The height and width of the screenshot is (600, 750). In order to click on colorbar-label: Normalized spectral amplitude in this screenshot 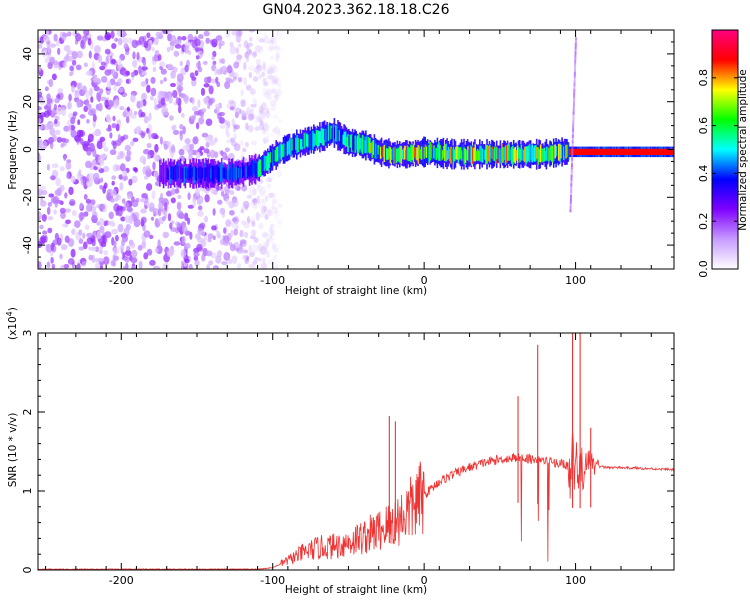, I will do `click(743, 149)`.